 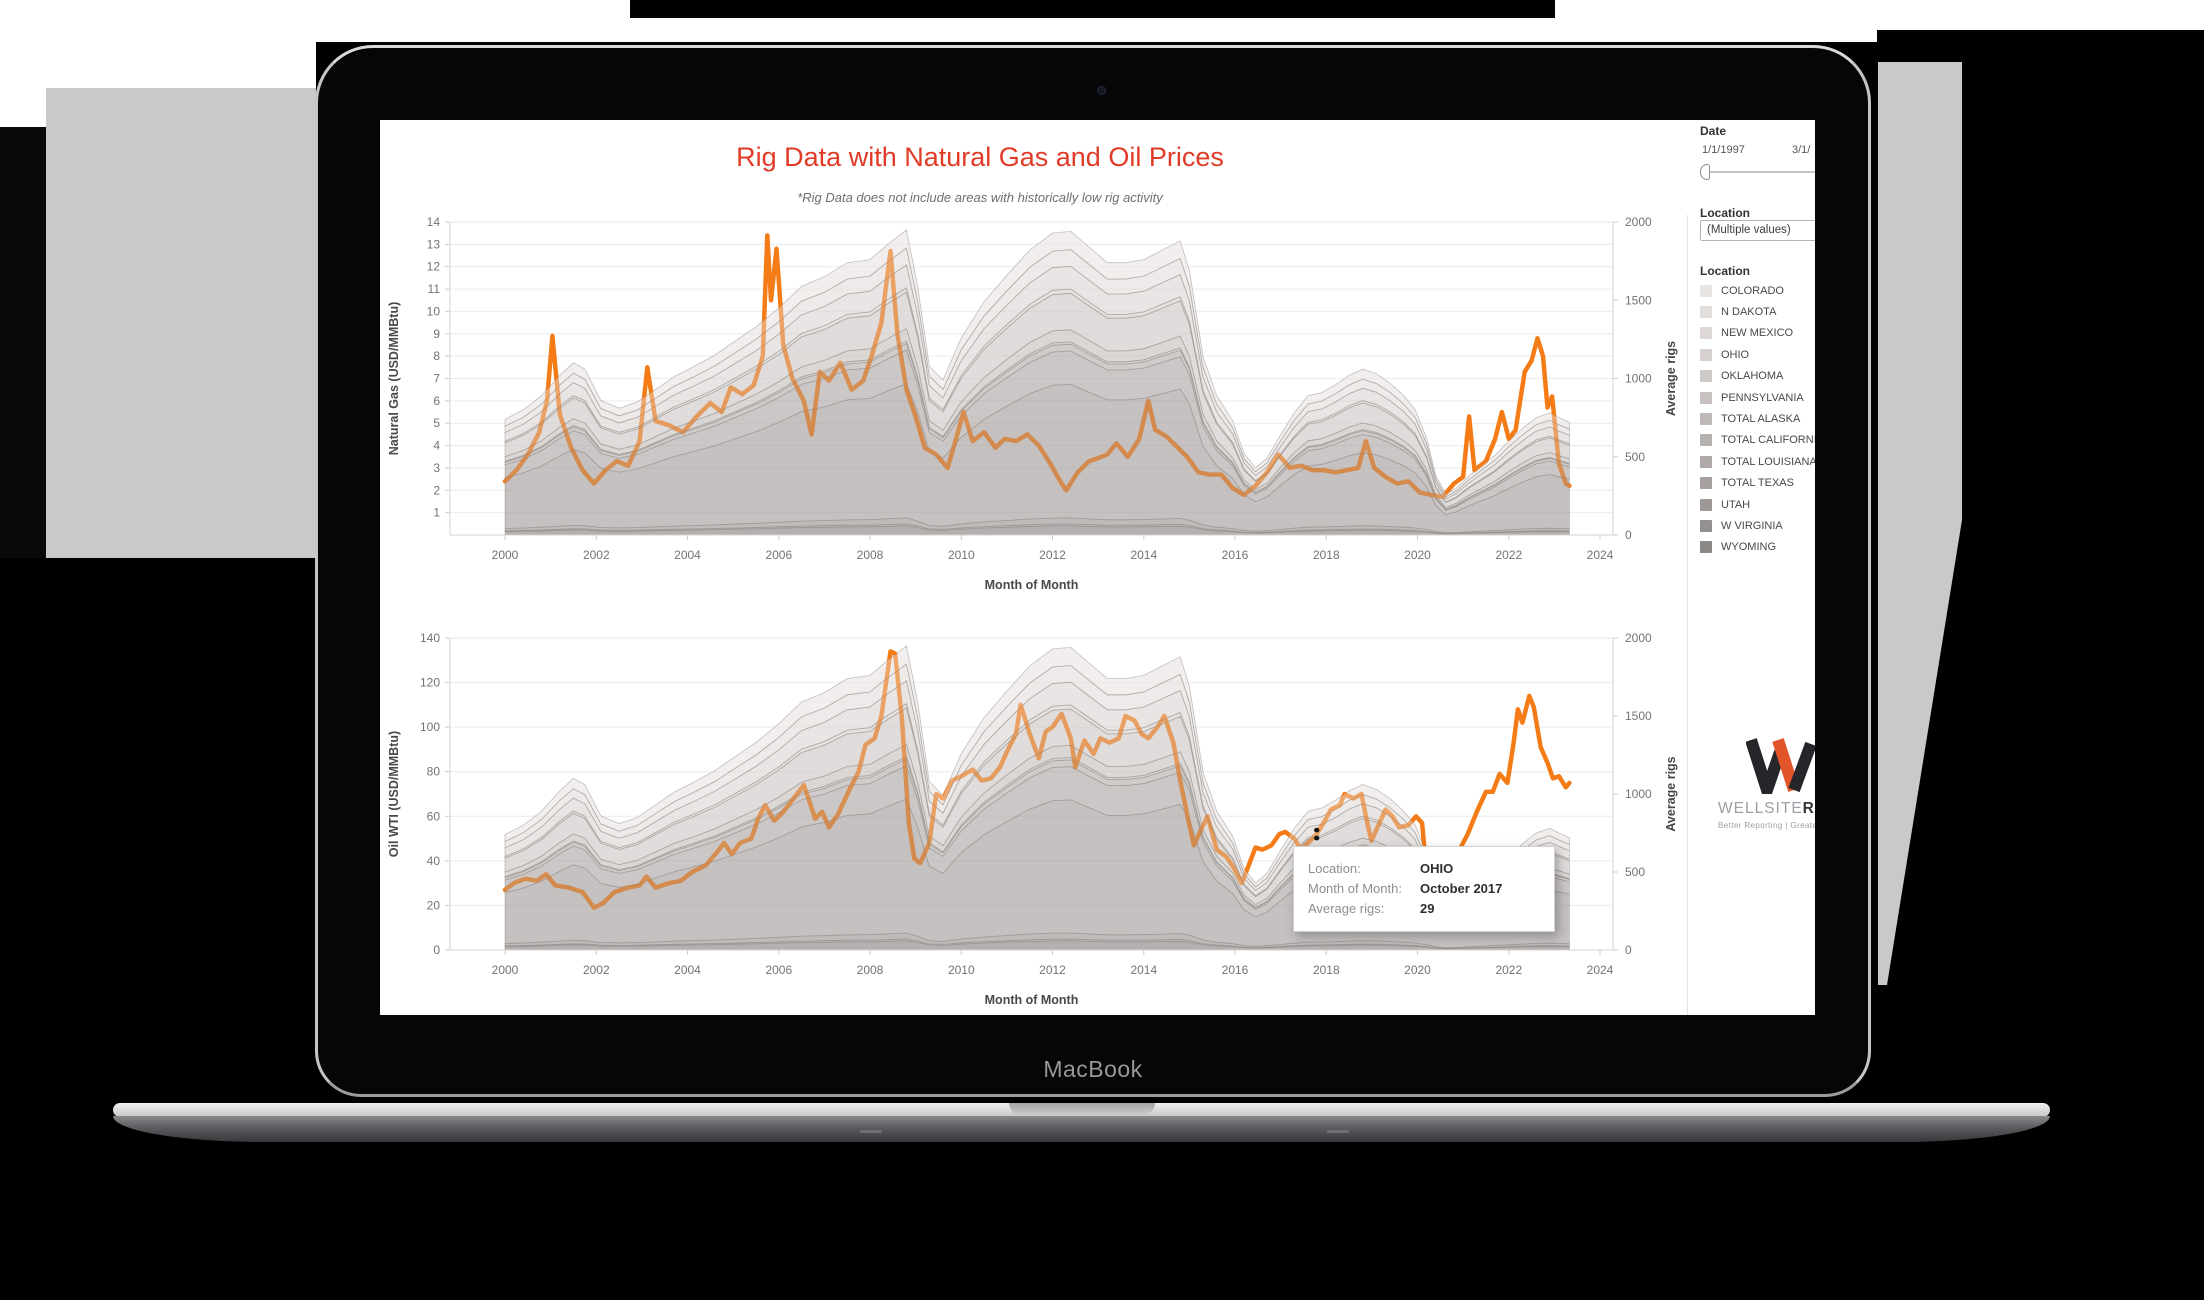 What do you see at coordinates (596, 970) in the screenshot?
I see `svg-text: 2002` at bounding box center [596, 970].